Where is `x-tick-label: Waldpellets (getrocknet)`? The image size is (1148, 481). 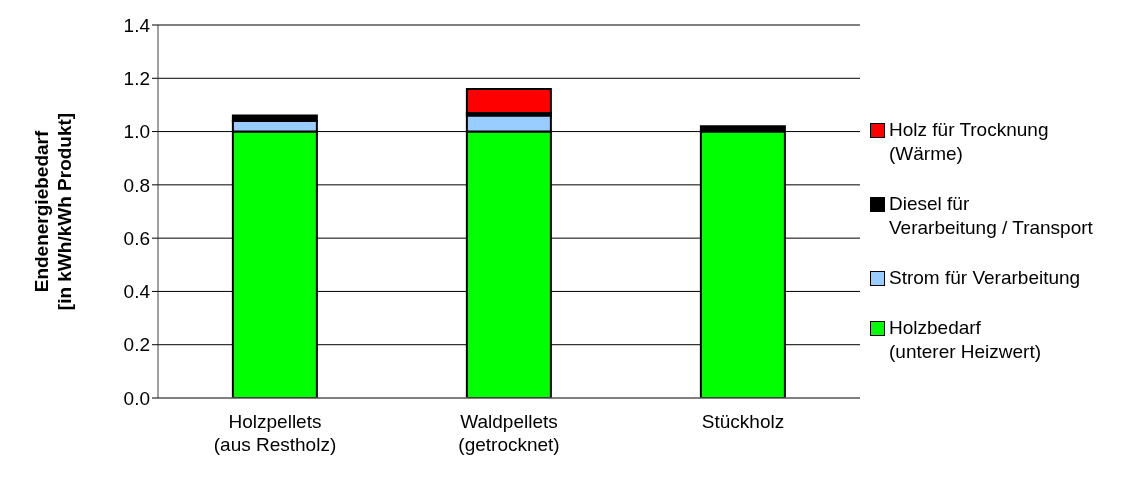
x-tick-label: Waldpellets (getrocknet) is located at coordinates (509, 433).